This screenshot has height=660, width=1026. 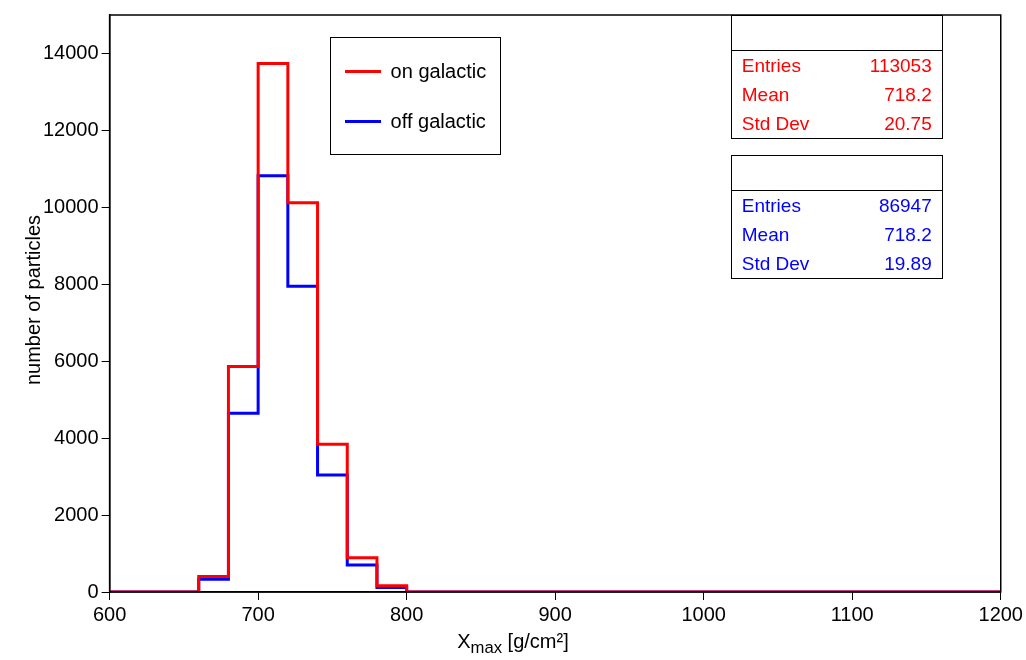 I want to click on y-tick-label: 8000, so click(x=76, y=282).